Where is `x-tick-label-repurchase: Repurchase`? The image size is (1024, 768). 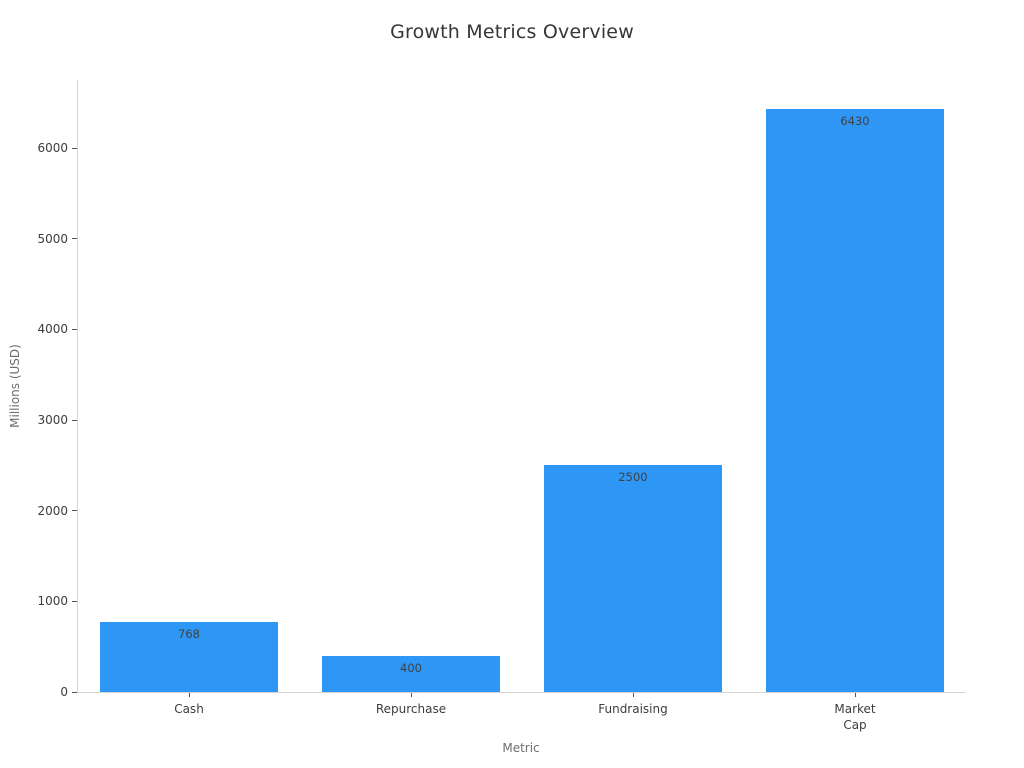 x-tick-label-repurchase: Repurchase is located at coordinates (411, 709).